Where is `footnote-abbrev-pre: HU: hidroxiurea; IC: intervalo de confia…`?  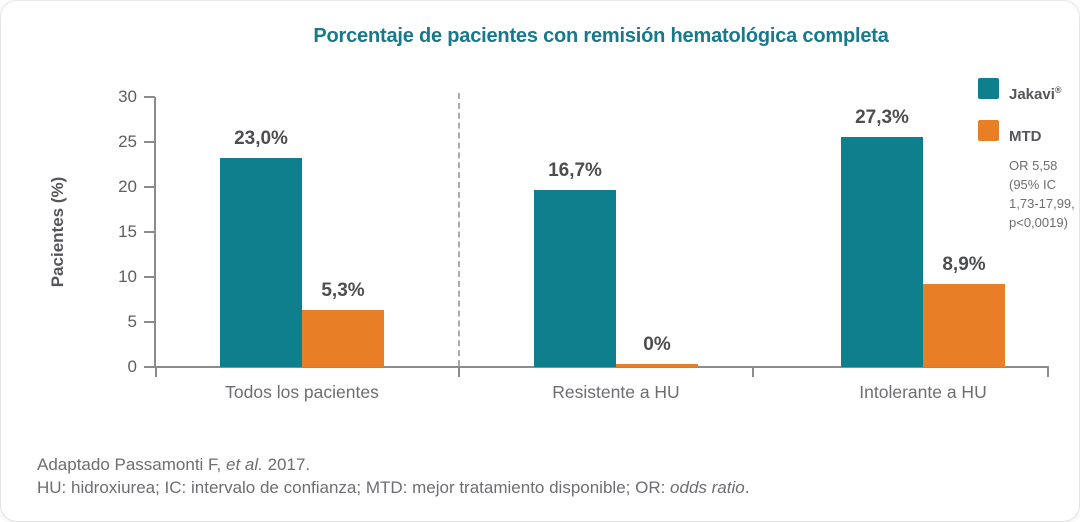 footnote-abbrev-pre: HU: hidroxiurea; IC: intervalo de confia… is located at coordinates (354, 487).